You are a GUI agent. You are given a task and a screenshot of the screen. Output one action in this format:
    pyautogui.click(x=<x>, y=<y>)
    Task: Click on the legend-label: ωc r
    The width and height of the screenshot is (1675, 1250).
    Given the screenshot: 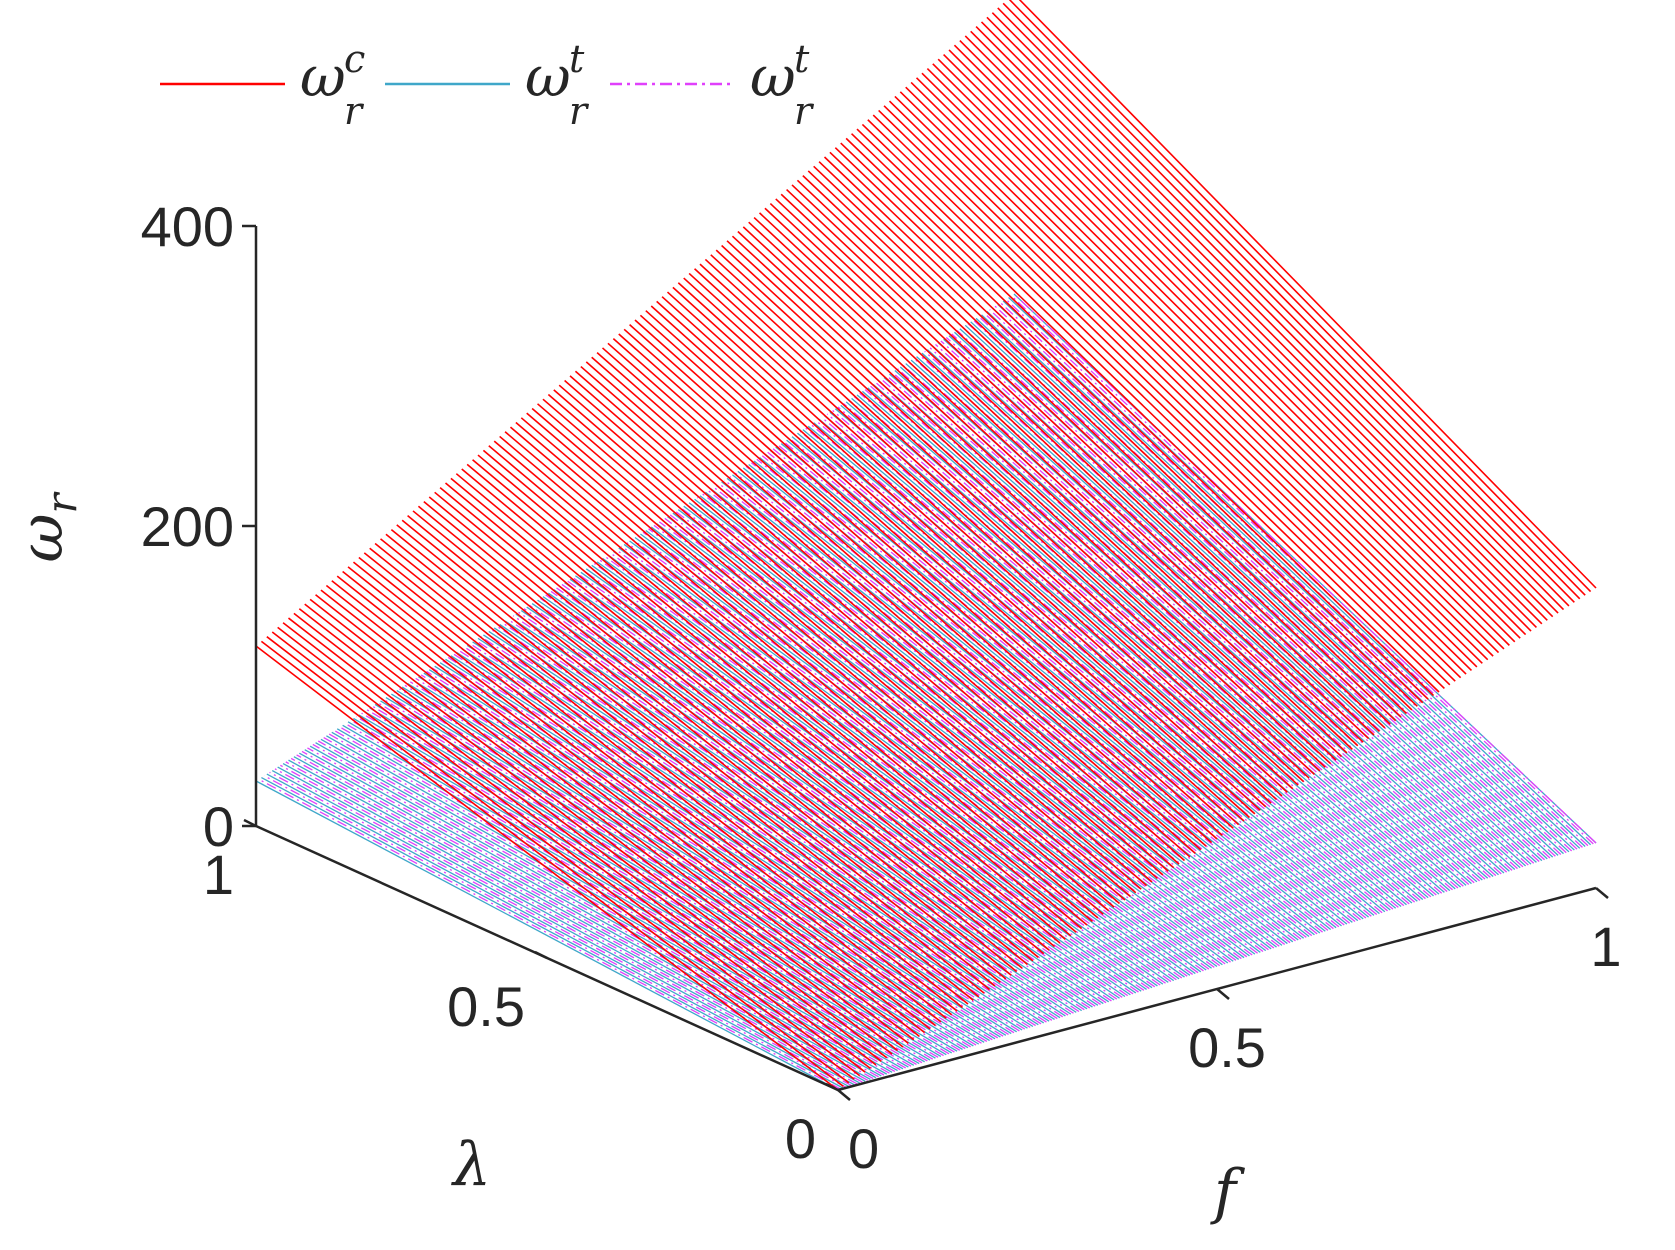 What is the action you would take?
    pyautogui.click(x=332, y=85)
    